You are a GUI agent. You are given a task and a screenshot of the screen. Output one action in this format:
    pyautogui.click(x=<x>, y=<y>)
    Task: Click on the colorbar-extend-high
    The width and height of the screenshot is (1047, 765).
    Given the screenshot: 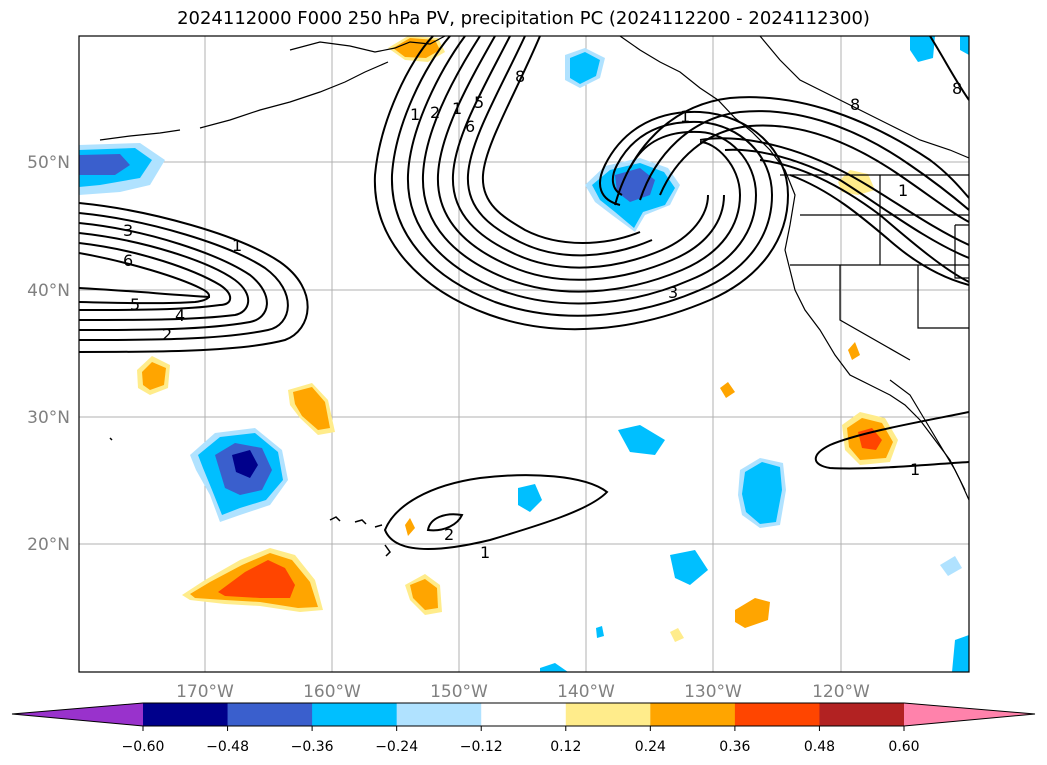 What is the action you would take?
    pyautogui.click(x=969, y=714)
    